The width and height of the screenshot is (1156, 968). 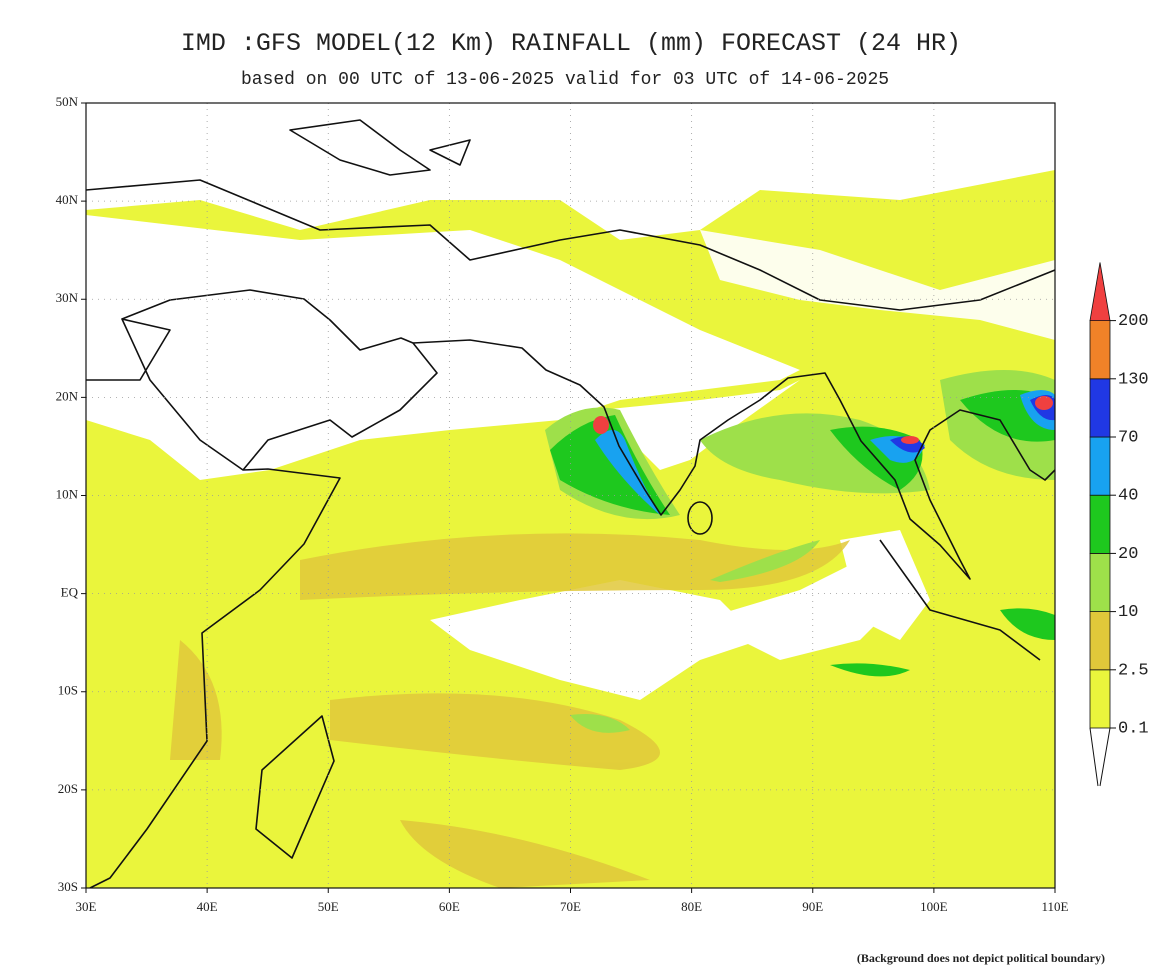 What do you see at coordinates (1128, 496) in the screenshot?
I see `colorbar-label: 40` at bounding box center [1128, 496].